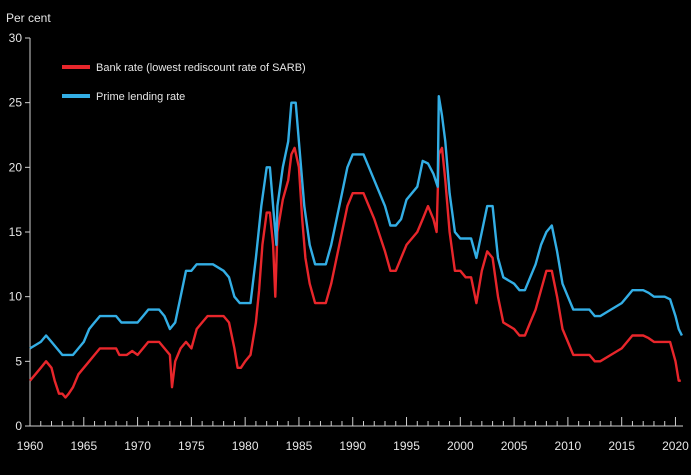  What do you see at coordinates (675, 446) in the screenshot?
I see `x-tick-label: 2020` at bounding box center [675, 446].